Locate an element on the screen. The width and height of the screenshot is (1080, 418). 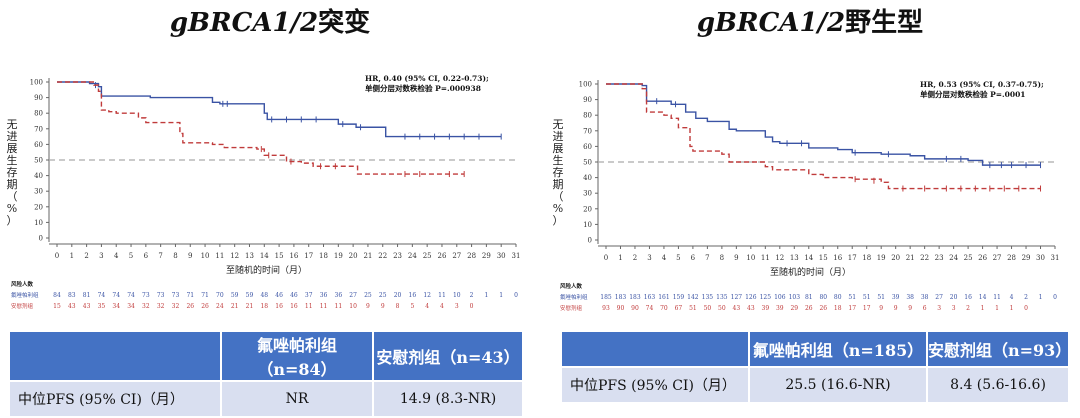
risk-count: 161 is located at coordinates (663, 297).